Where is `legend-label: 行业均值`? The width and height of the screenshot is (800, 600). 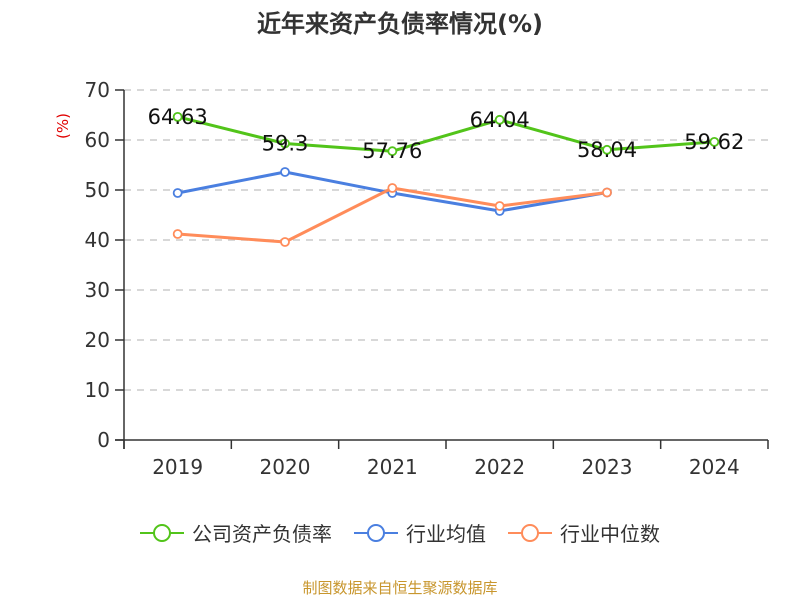
legend-label: 行业均值 is located at coordinates (446, 534).